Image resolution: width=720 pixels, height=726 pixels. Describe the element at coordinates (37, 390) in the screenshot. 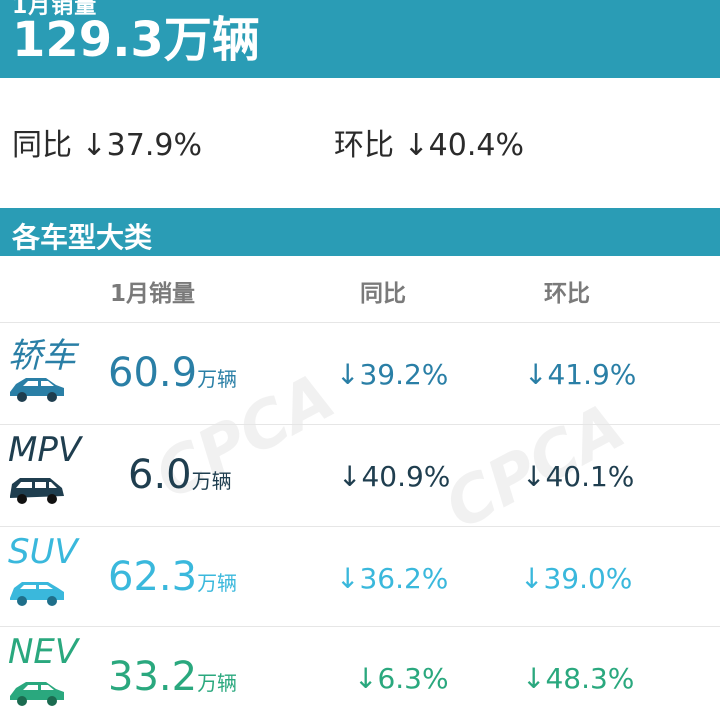

I see `sedan-car-icon` at that location.